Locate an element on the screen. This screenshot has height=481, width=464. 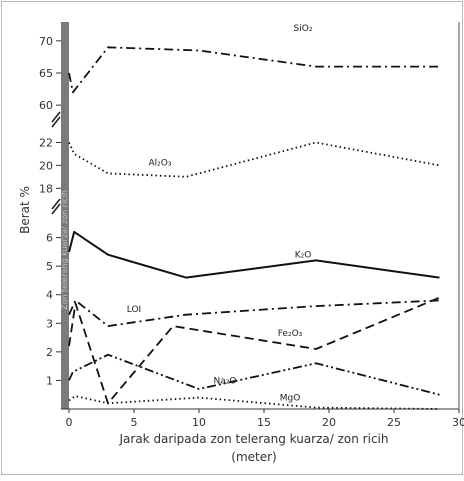
x-tick-label: 30 is located at coordinates (458, 422).